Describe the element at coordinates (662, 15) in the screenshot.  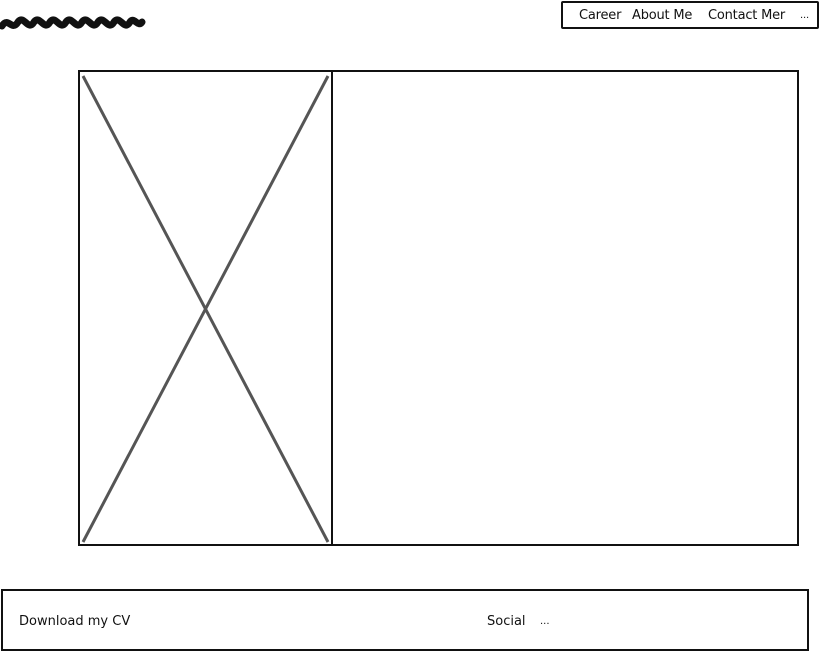
I see `nav-about-me: About Me` at that location.